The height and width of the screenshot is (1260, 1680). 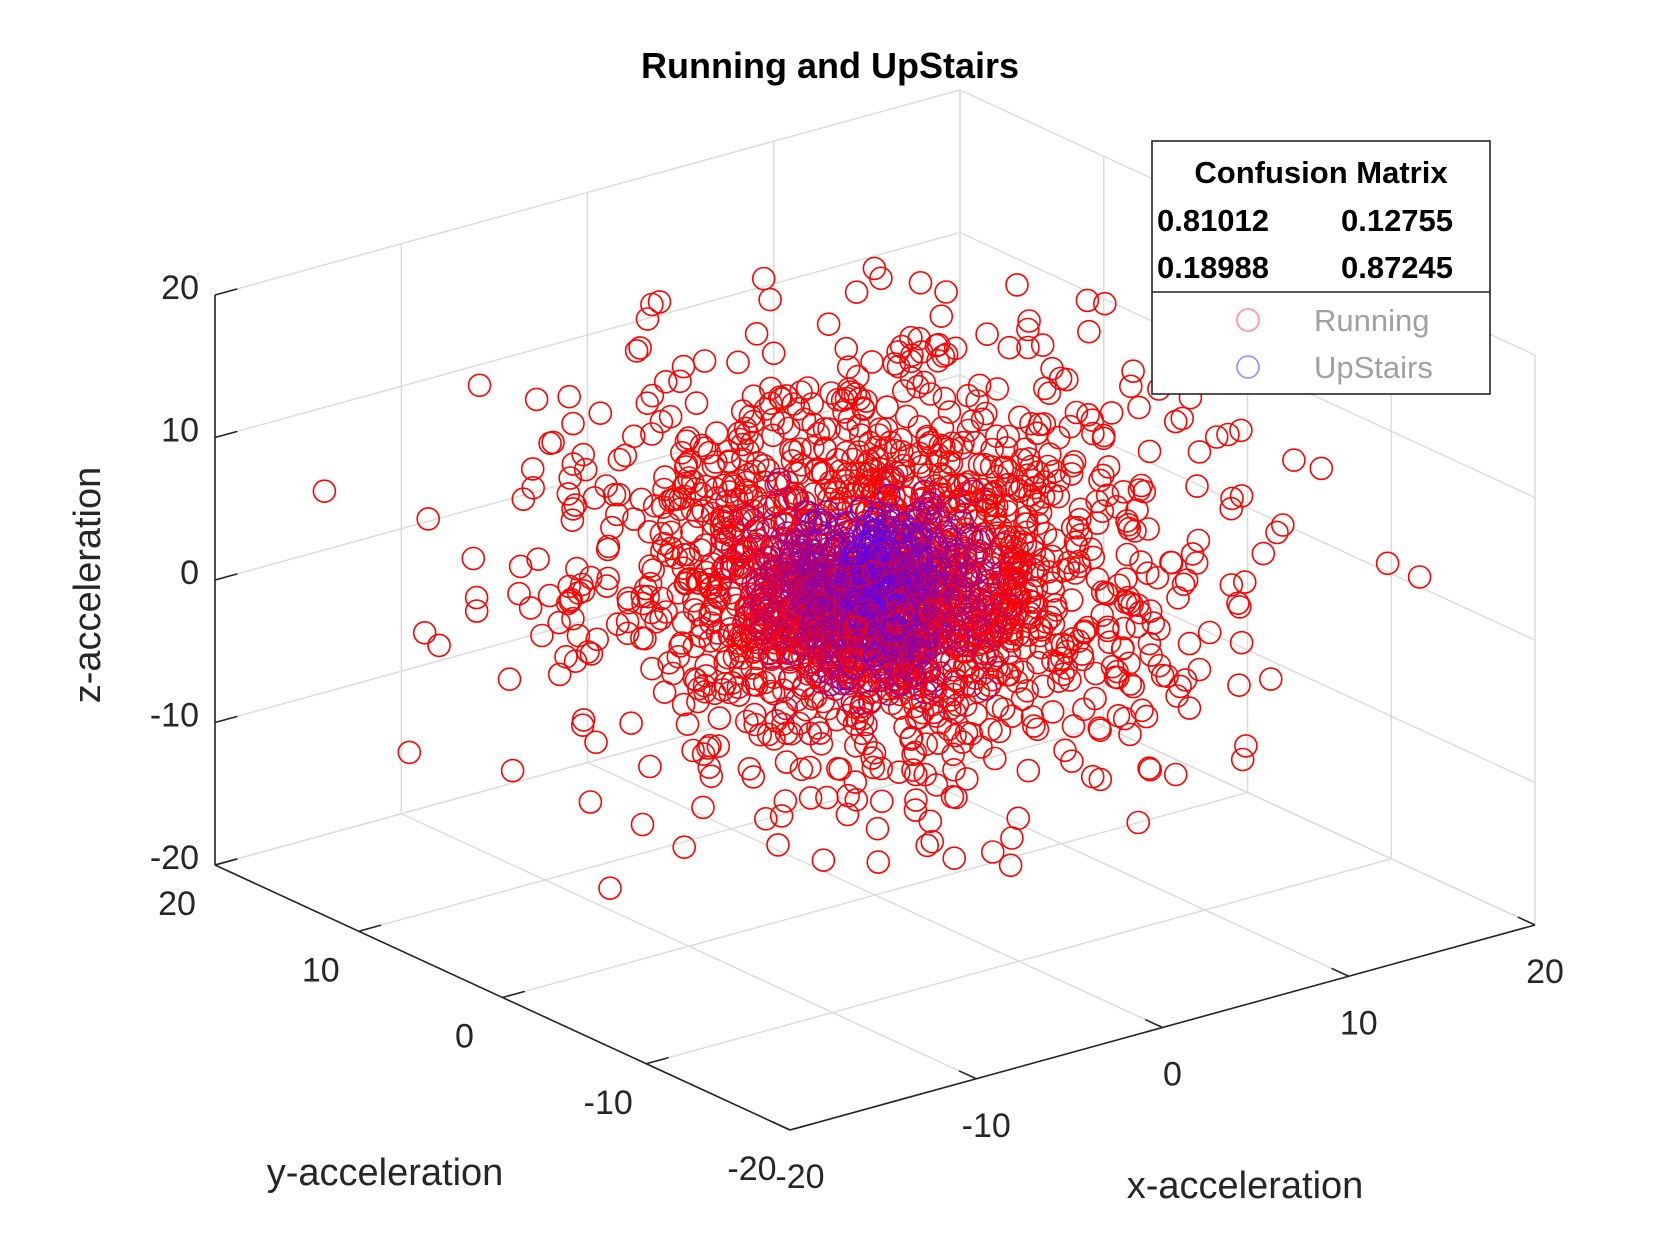 I want to click on chart-title: Running and UpStairs, so click(x=830, y=65).